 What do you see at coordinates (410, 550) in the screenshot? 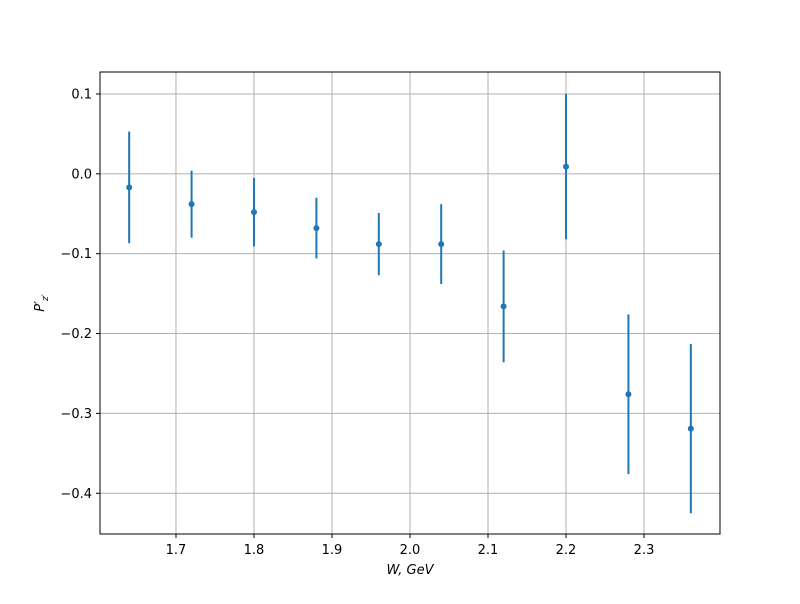
I see `x-tick-label: 2.0` at bounding box center [410, 550].